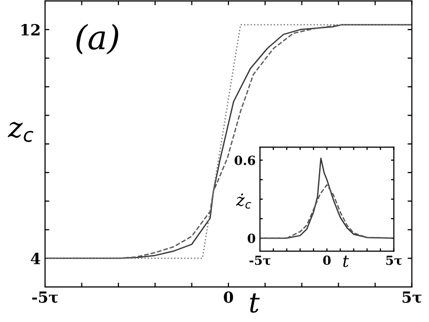 This screenshot has height=322, width=429. I want to click on y-axis-title: ż$_{c}$, so click(244, 201).